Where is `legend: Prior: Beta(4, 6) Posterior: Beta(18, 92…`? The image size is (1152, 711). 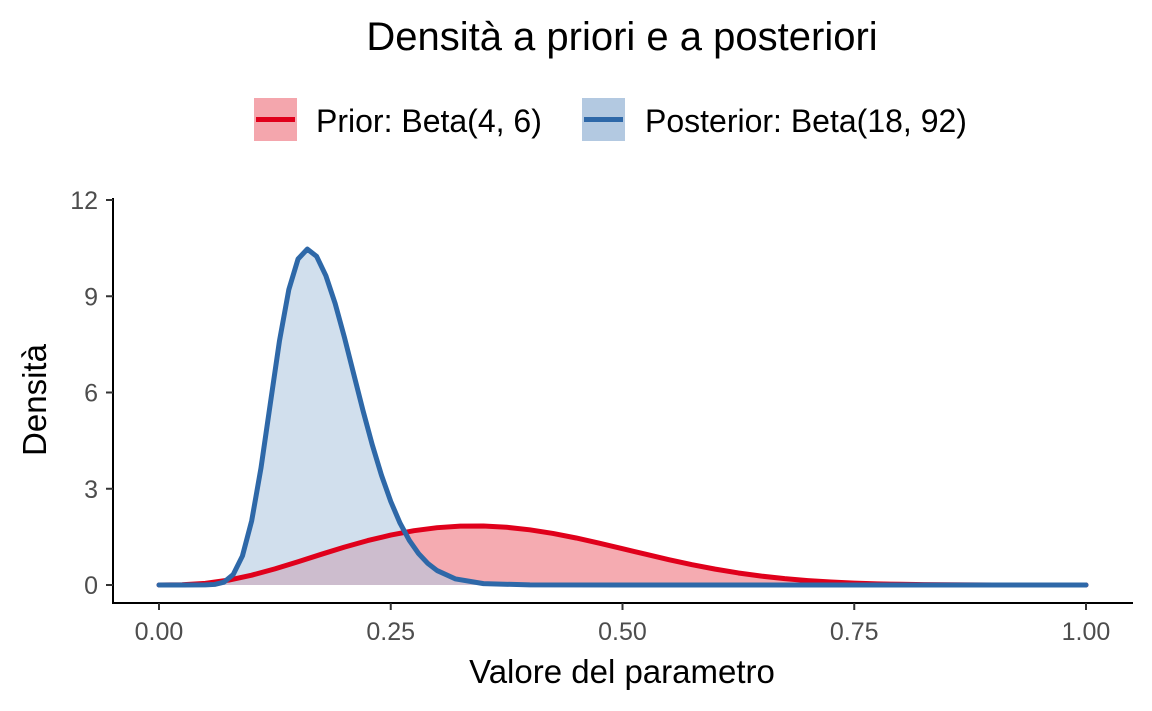 legend: Prior: Beta(4, 6) Posterior: Beta(18, 92… is located at coordinates (610, 119).